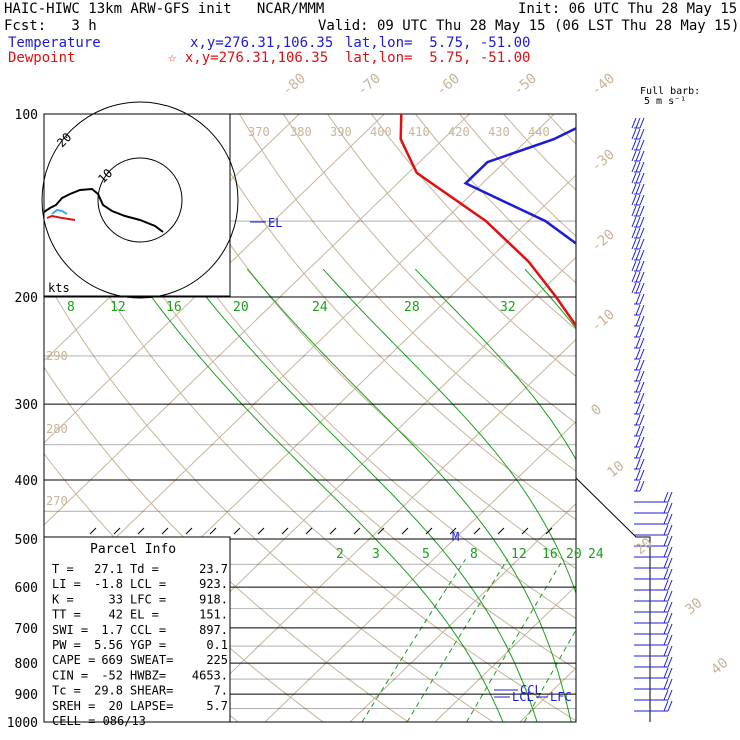  I want to click on isotherm-label: 30, so click(693, 606).